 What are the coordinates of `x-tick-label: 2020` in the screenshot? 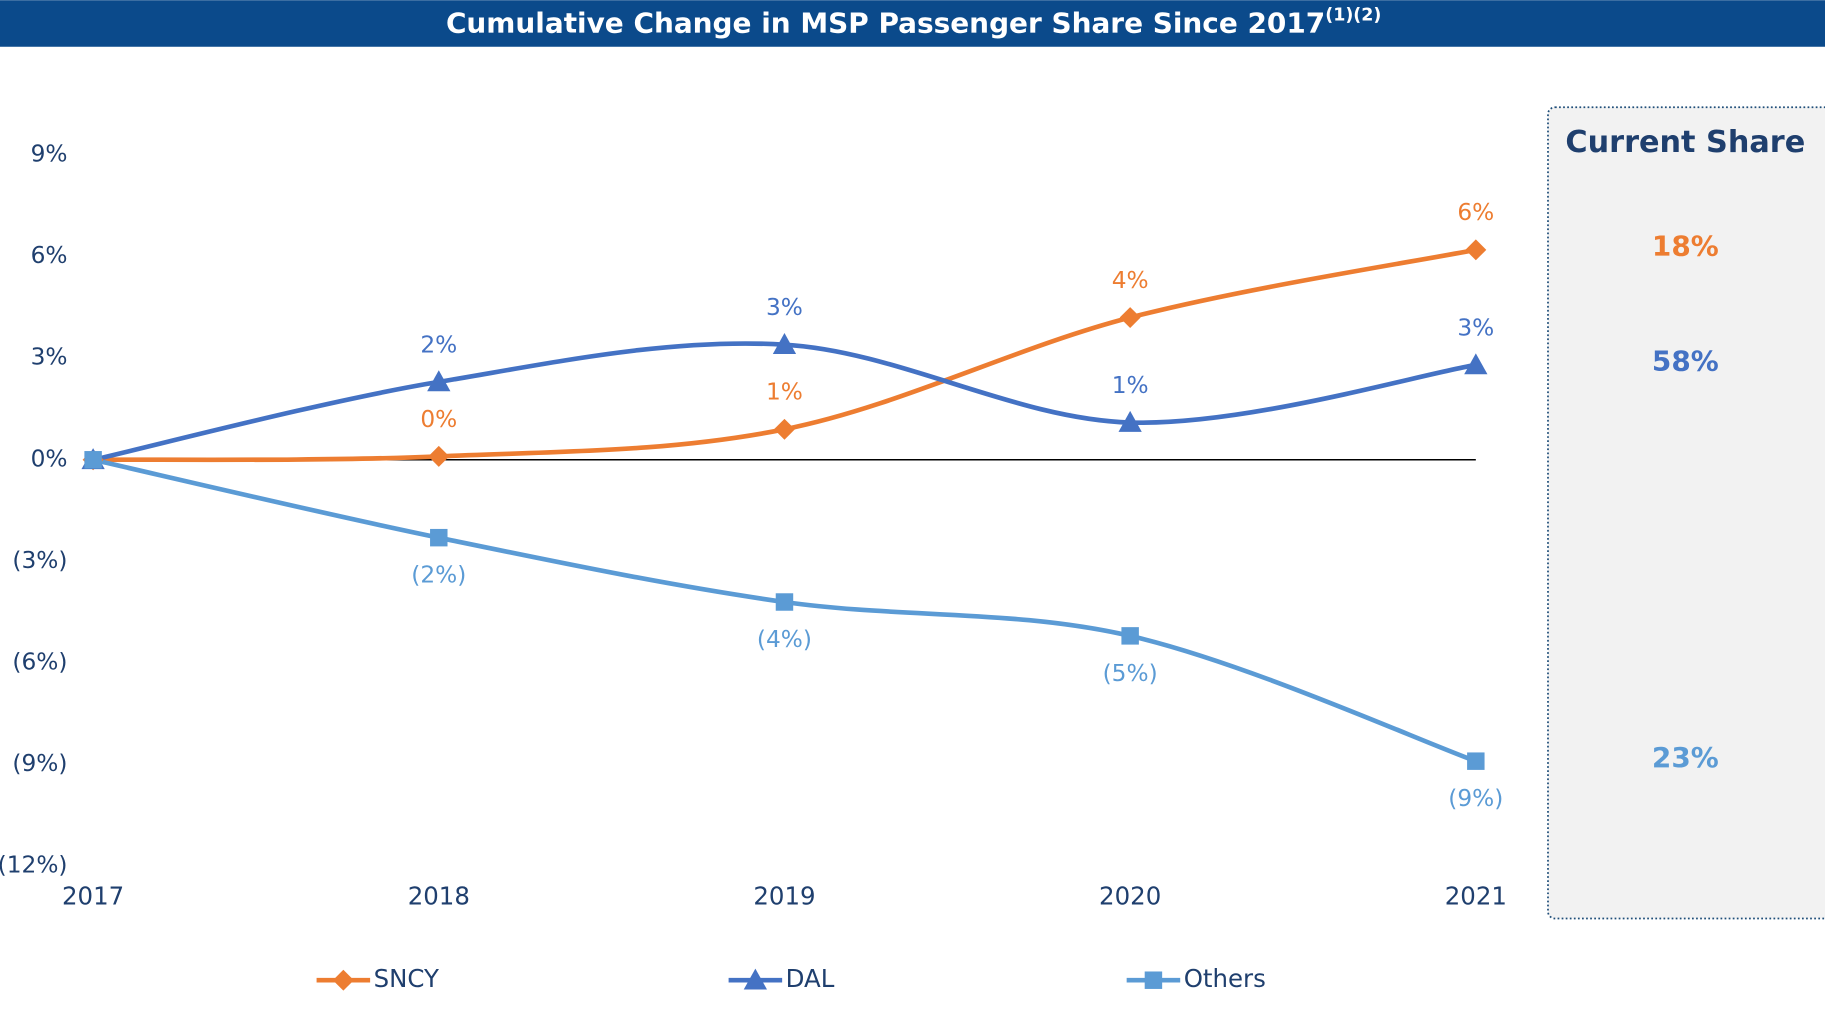 It's located at (1130, 896).